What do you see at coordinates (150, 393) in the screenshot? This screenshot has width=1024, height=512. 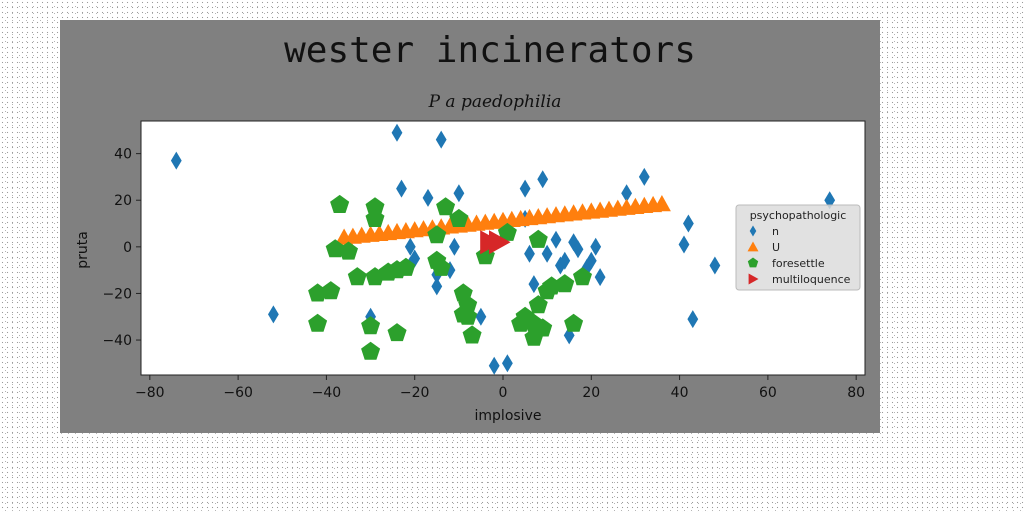 I see `x-tick-label: −80` at bounding box center [150, 393].